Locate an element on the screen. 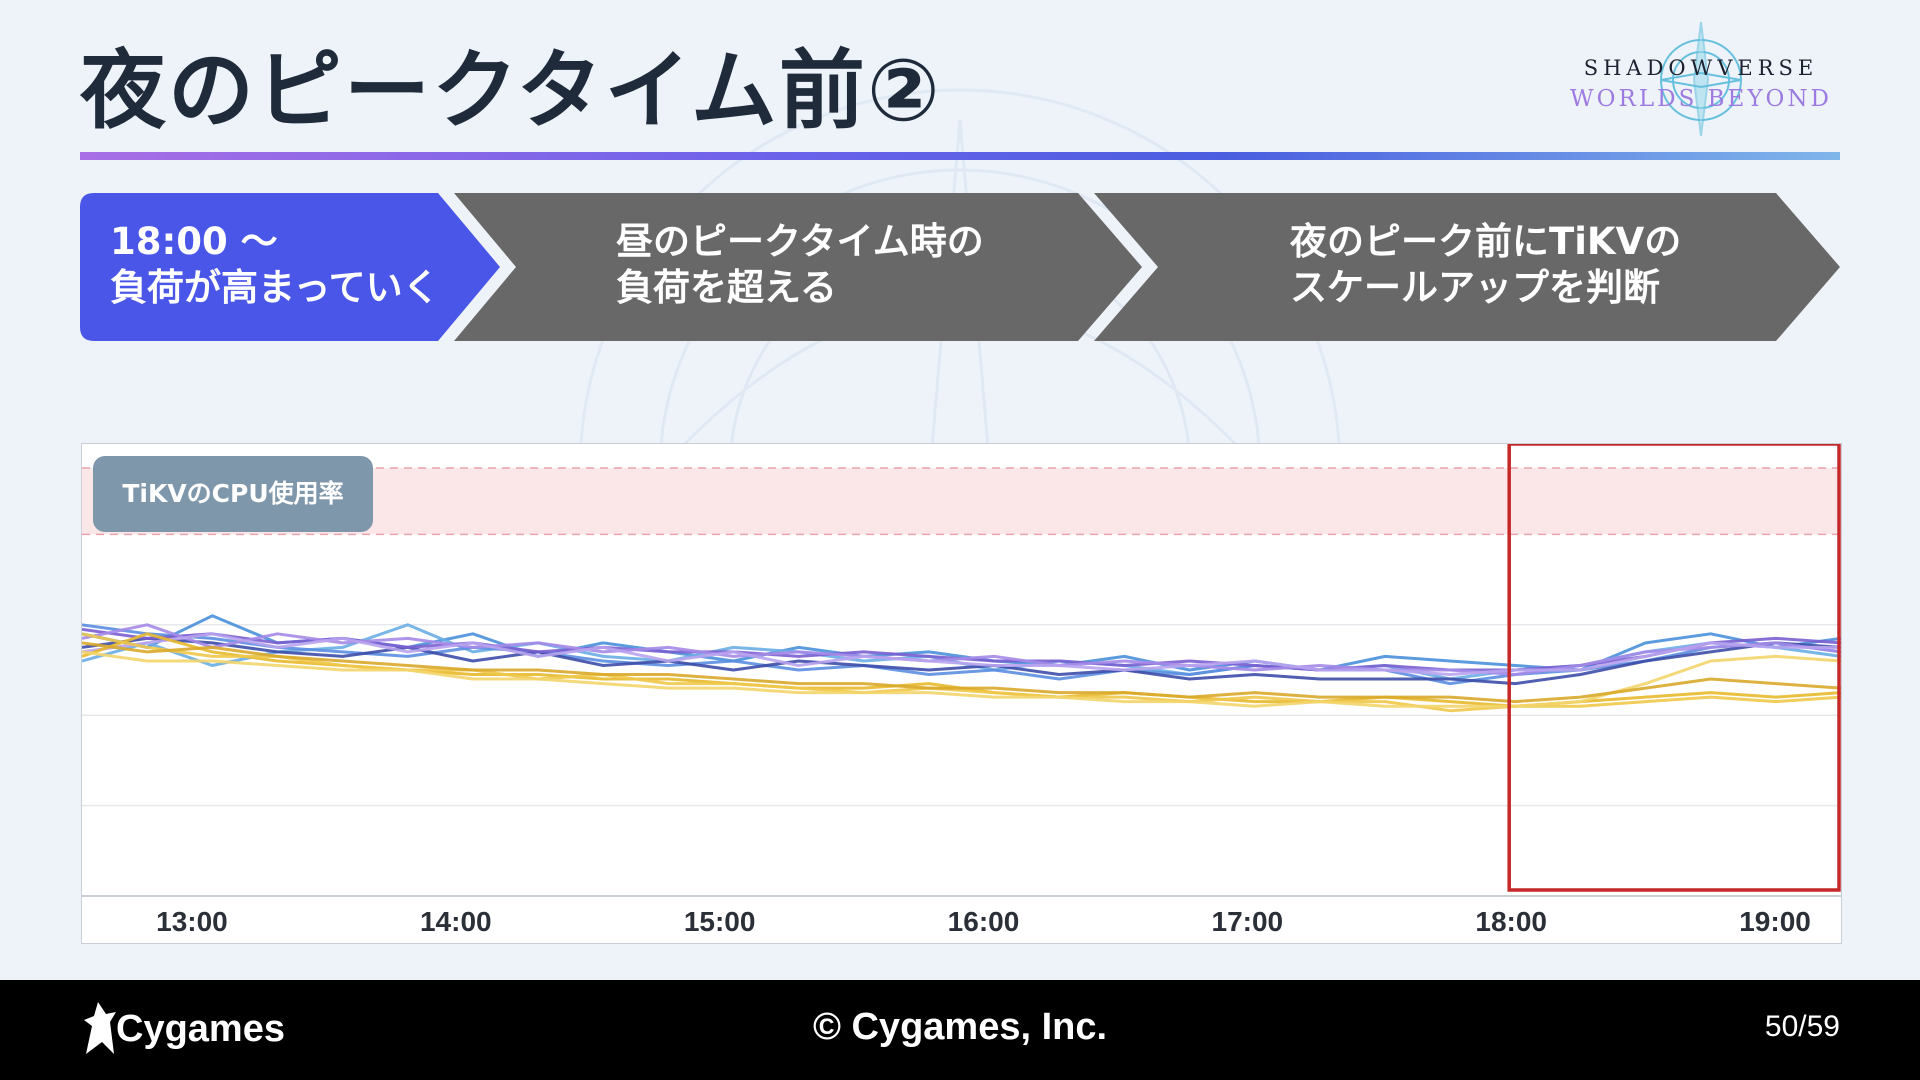 The image size is (1920, 1080). x-tick-label: 14:00 is located at coordinates (456, 921).